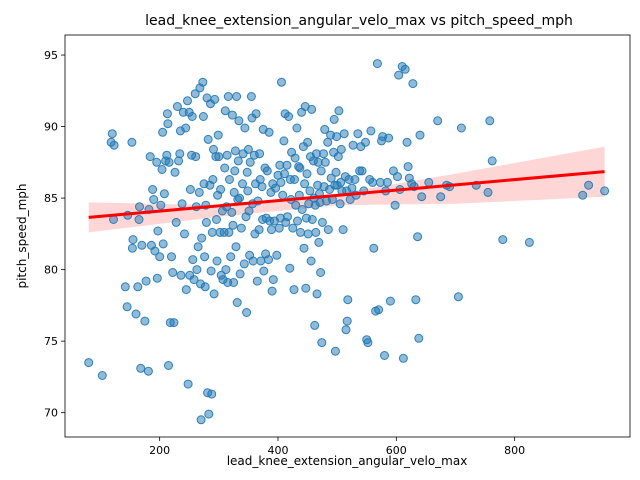 The image size is (640, 480). Describe the element at coordinates (277, 450) in the screenshot. I see `x-tick-label: 400` at that location.